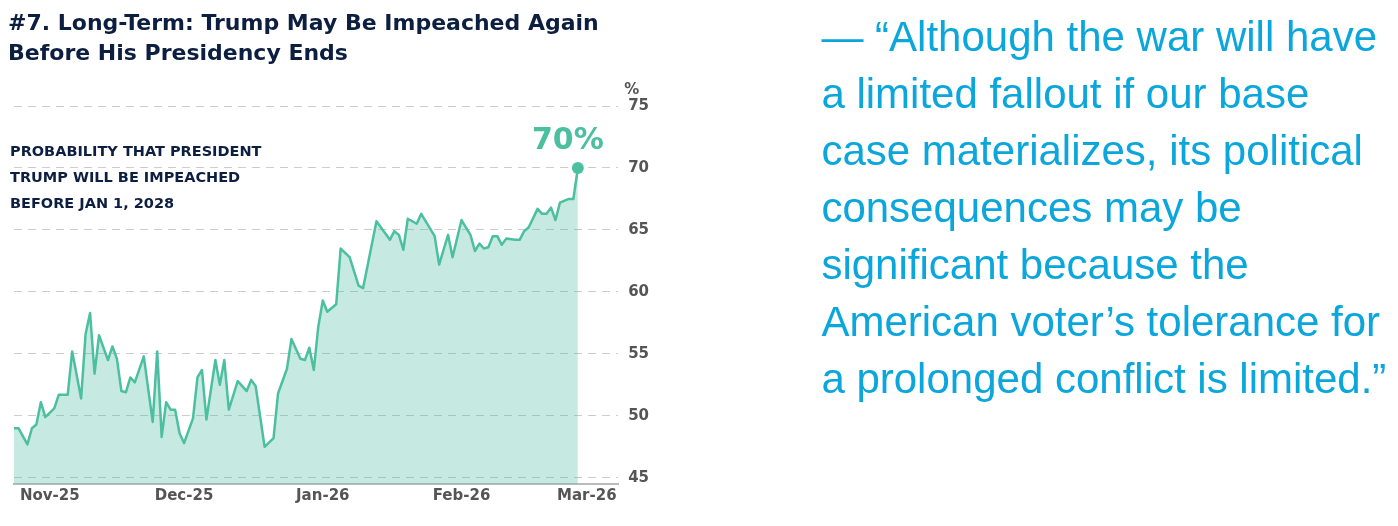 The image size is (1398, 526). Describe the element at coordinates (638, 166) in the screenshot. I see `y-tick-label: 70` at that location.